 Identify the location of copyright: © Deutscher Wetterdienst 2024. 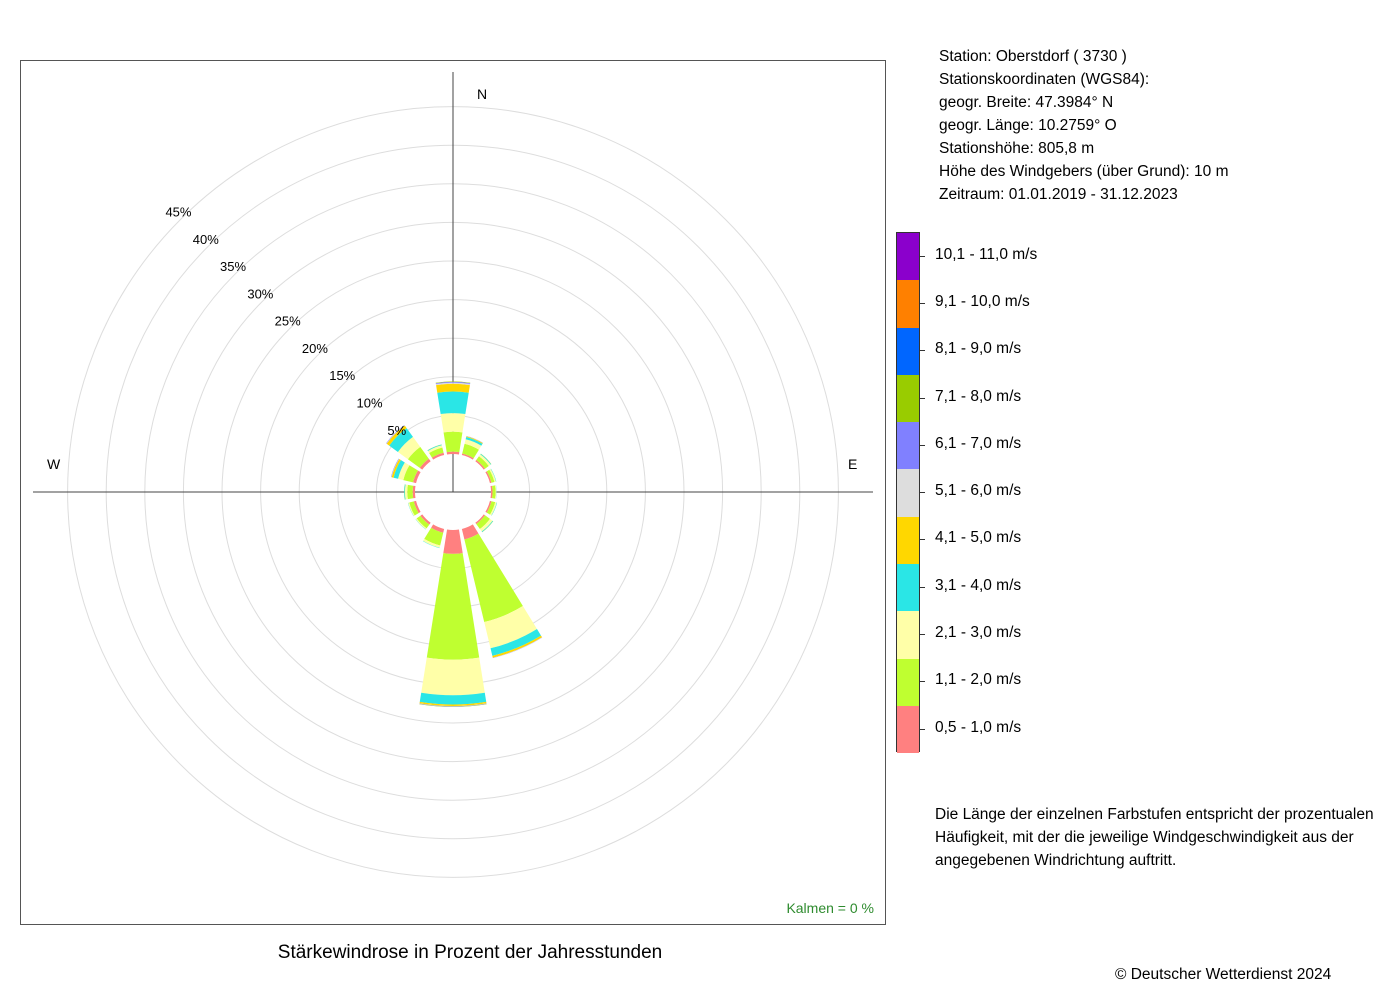
(1223, 974).